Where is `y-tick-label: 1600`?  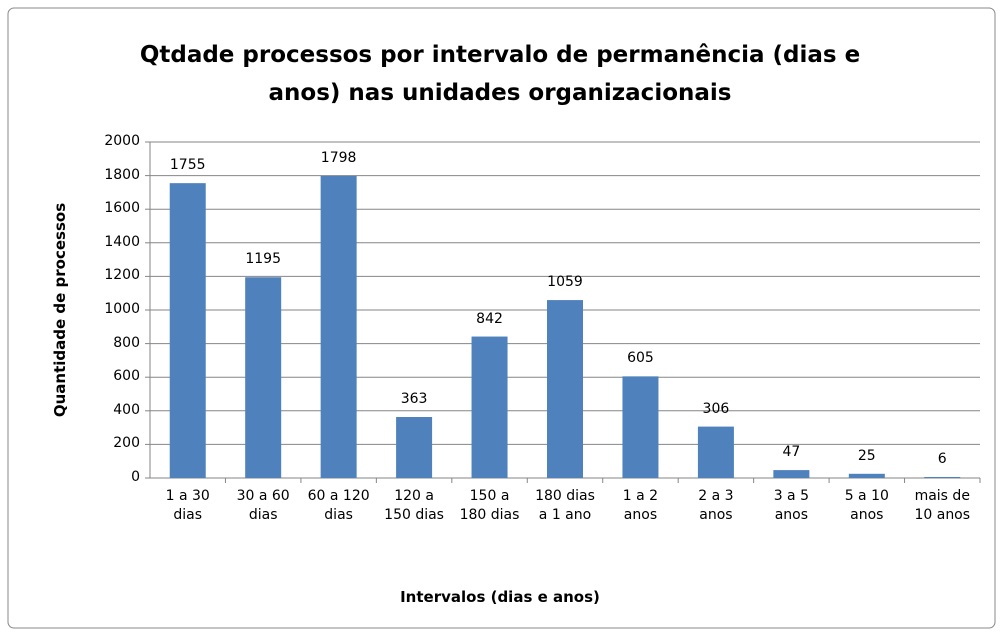 y-tick-label: 1600 is located at coordinates (122, 208).